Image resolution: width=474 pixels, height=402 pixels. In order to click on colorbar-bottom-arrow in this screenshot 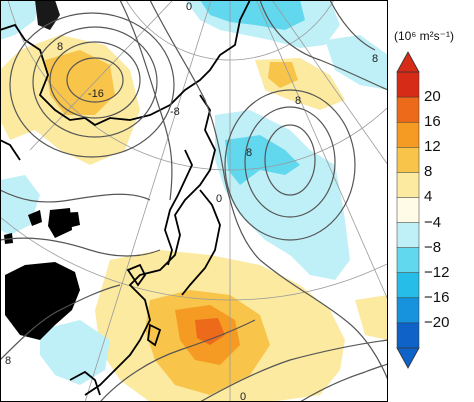, I will do `click(408, 358)`.